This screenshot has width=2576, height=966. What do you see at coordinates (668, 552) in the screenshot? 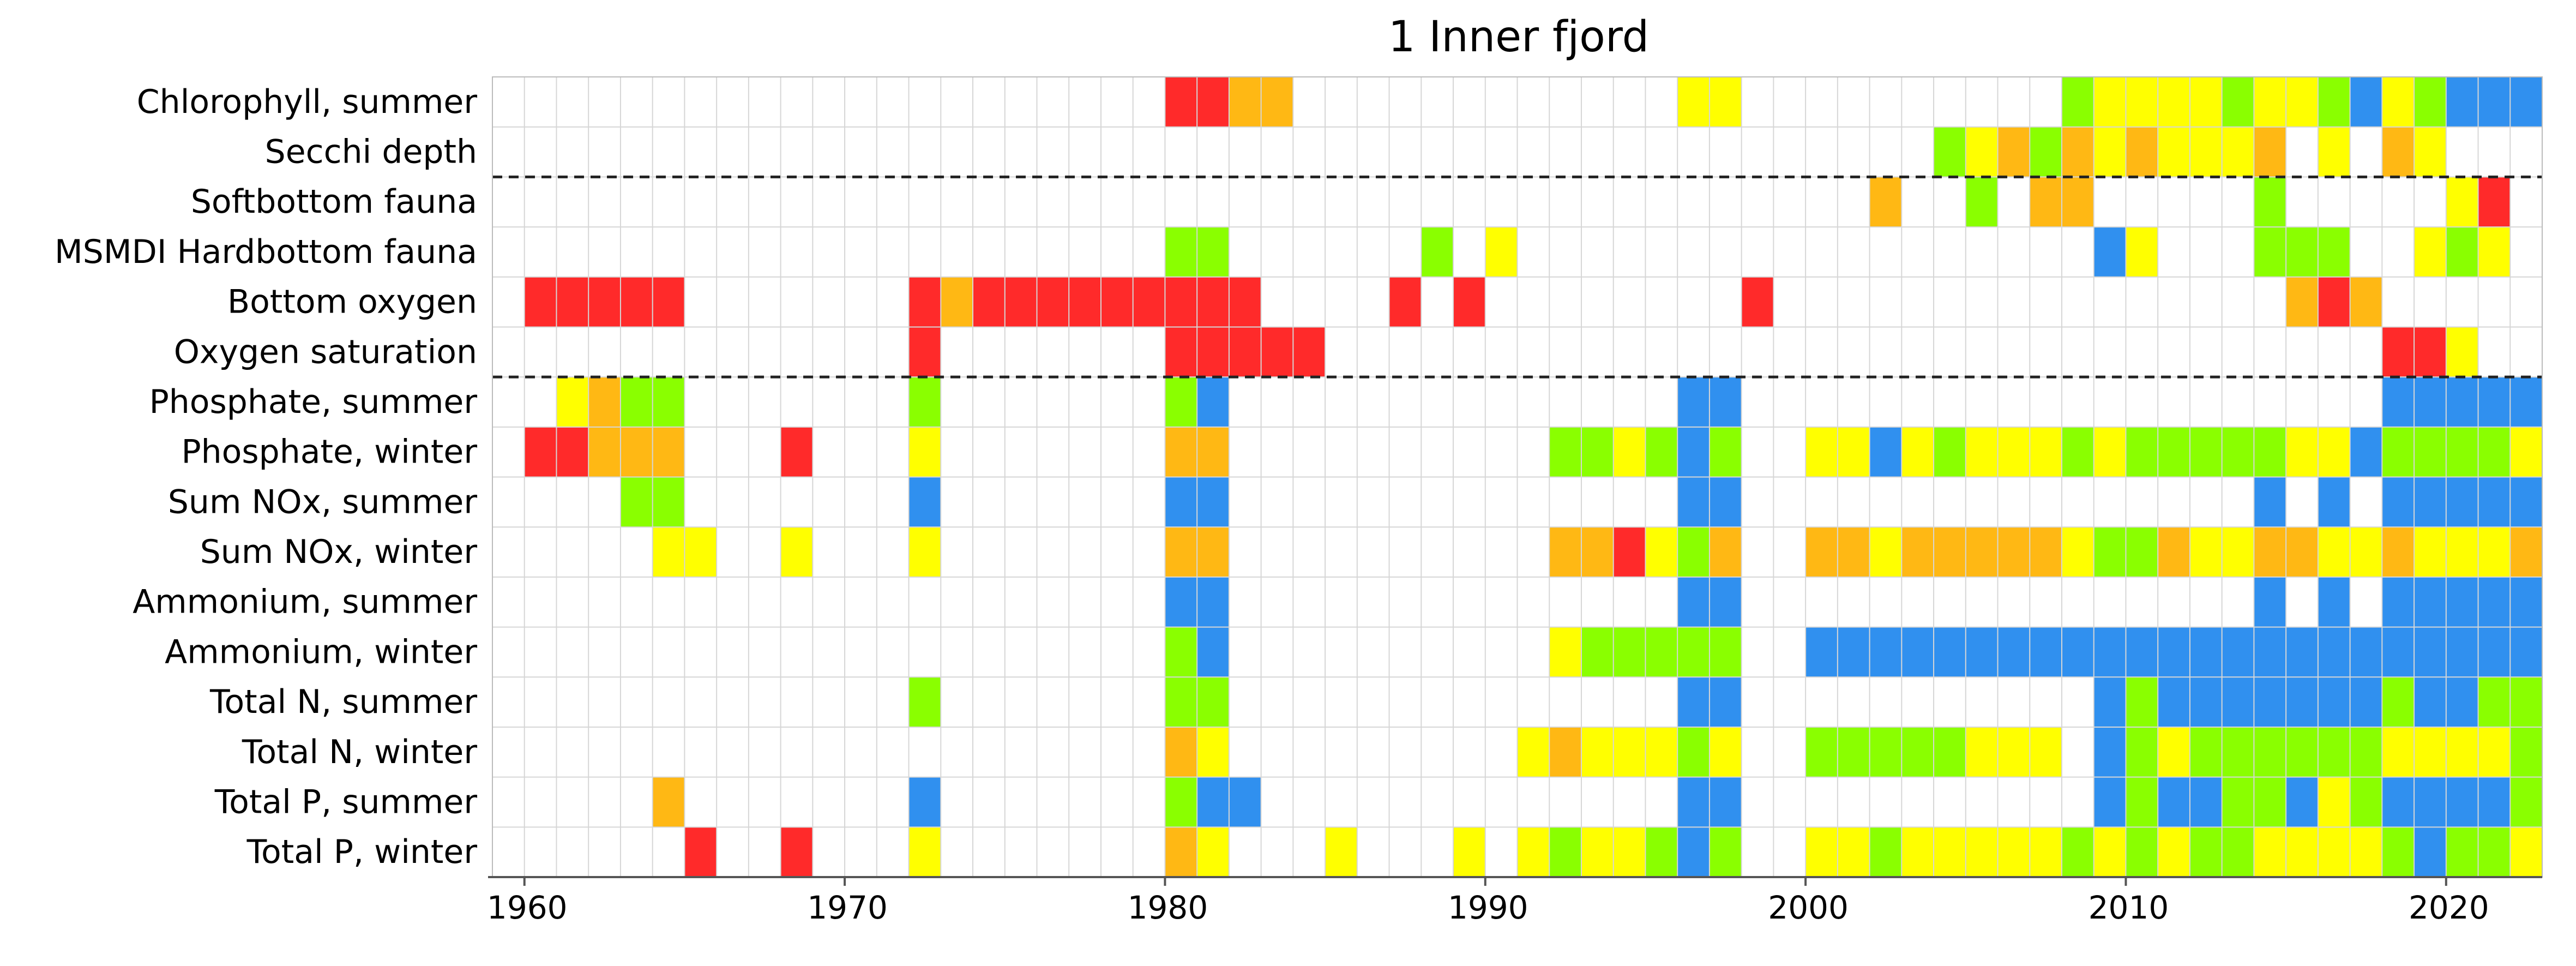
I see `cell-sum-nox-winter-1964` at bounding box center [668, 552].